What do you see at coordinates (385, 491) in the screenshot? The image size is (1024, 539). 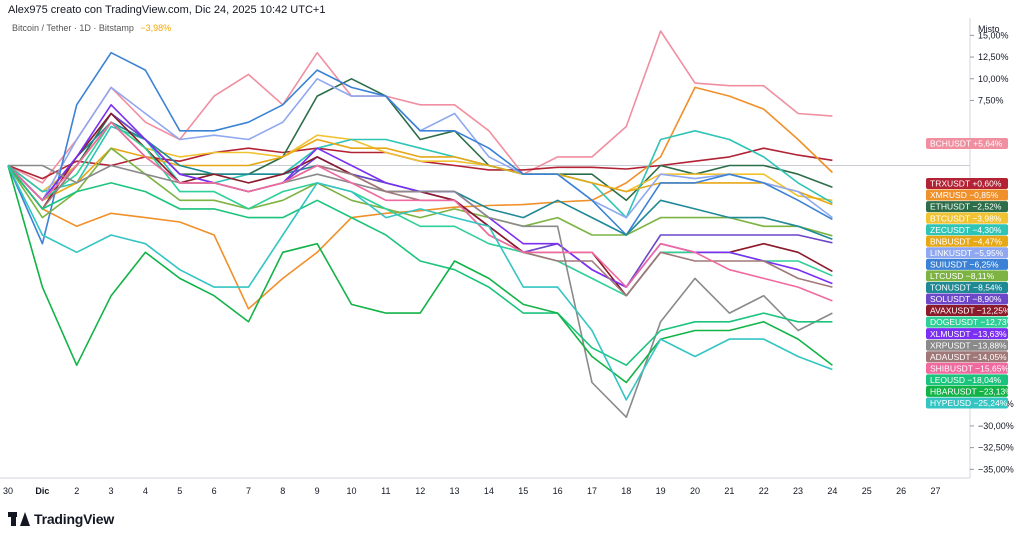 I see `x-tick-label: 11` at bounding box center [385, 491].